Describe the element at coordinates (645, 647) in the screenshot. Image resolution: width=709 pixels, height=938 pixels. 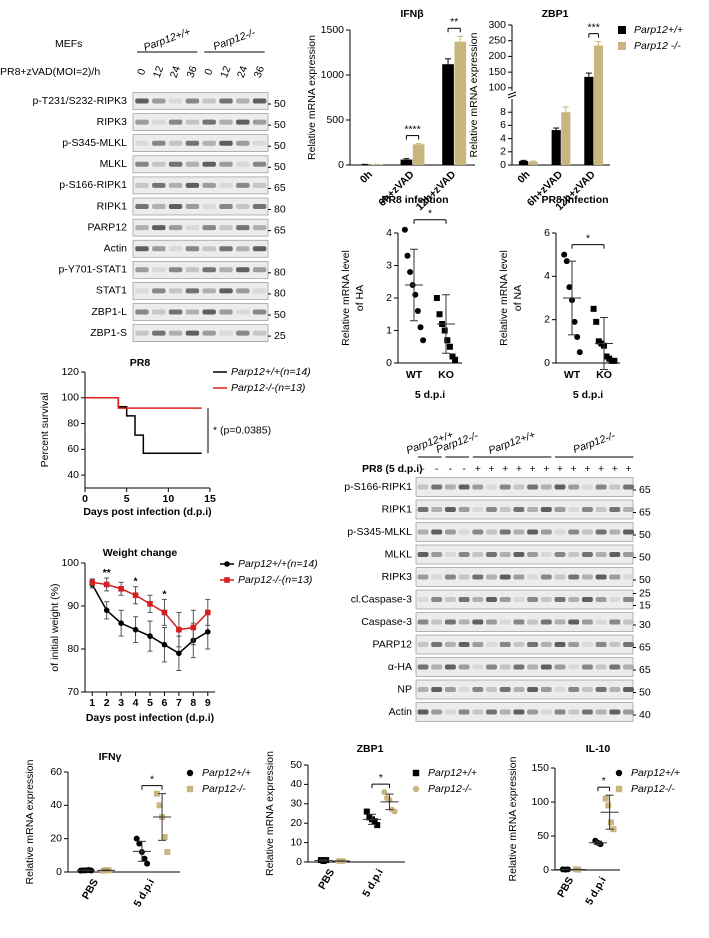
I see `mw-label: 65` at that location.